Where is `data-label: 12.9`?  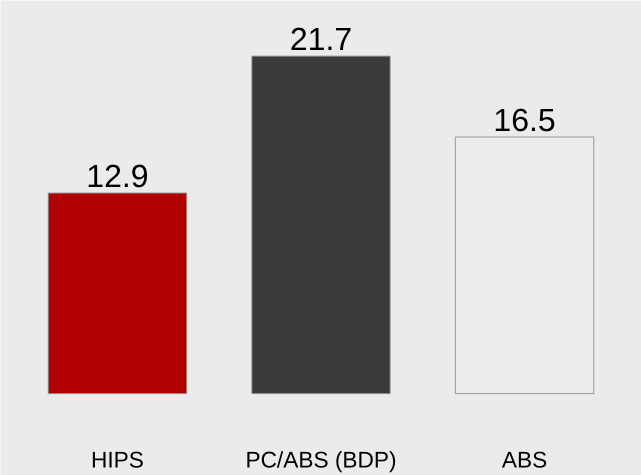 data-label: 12.9 is located at coordinates (117, 176).